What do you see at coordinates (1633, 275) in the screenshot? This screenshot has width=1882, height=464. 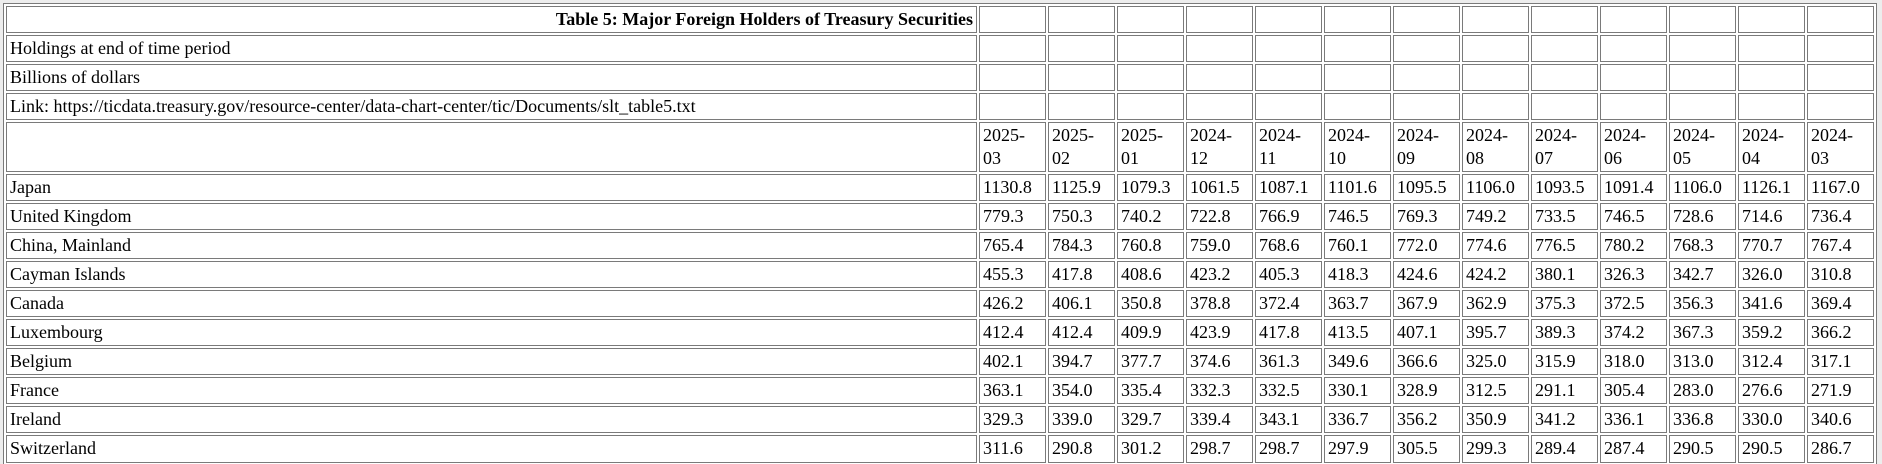 I see `value-cell: 326.3` at bounding box center [1633, 275].